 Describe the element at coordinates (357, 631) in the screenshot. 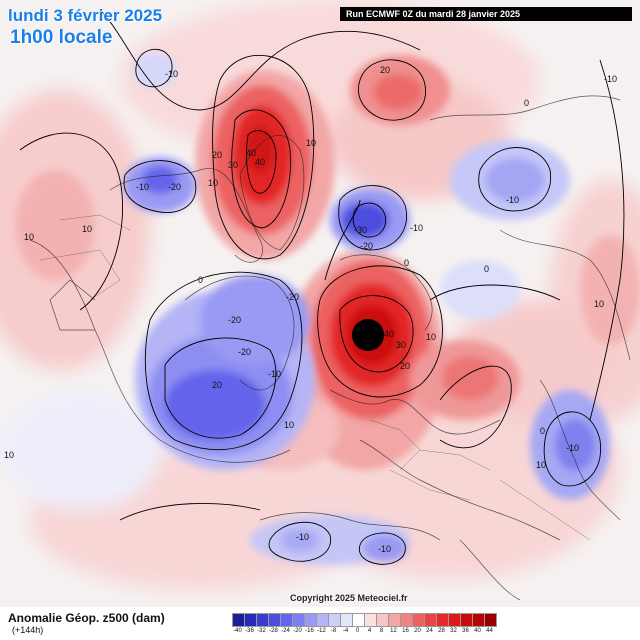

I see `legend-tick-label: 0` at that location.